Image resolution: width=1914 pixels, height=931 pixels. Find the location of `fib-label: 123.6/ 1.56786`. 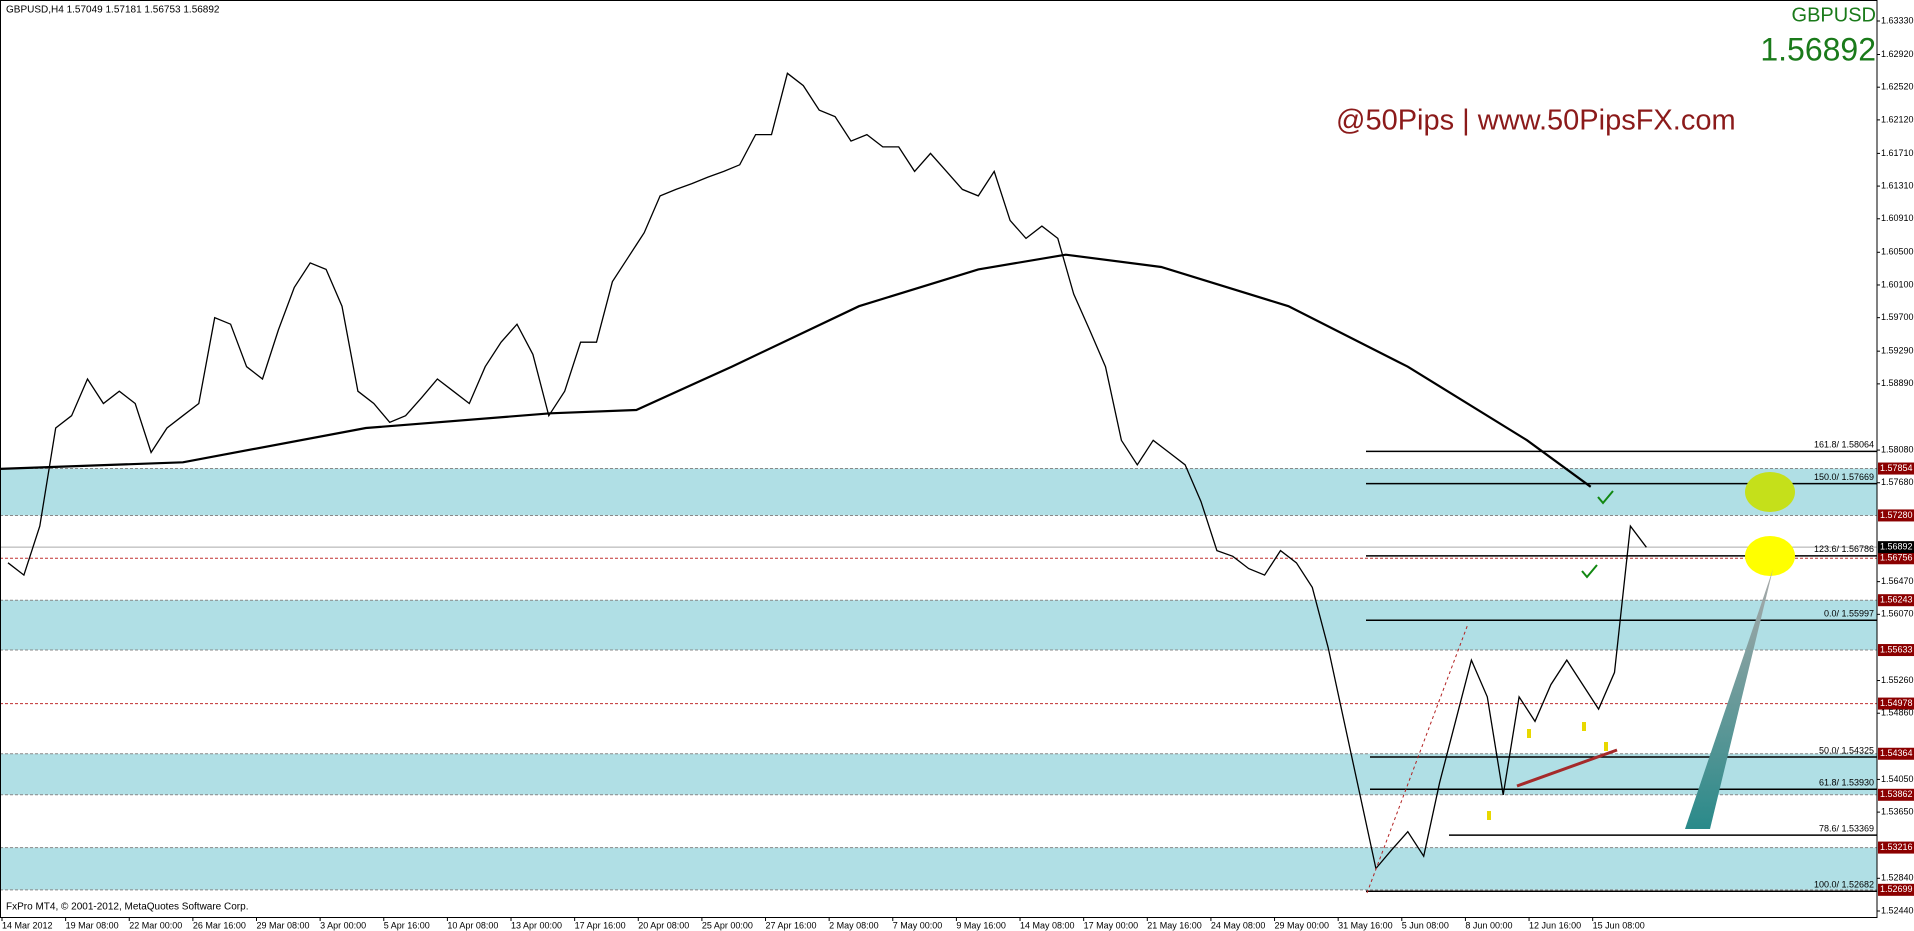

fib-label: 123.6/ 1.56786 is located at coordinates (1844, 549).